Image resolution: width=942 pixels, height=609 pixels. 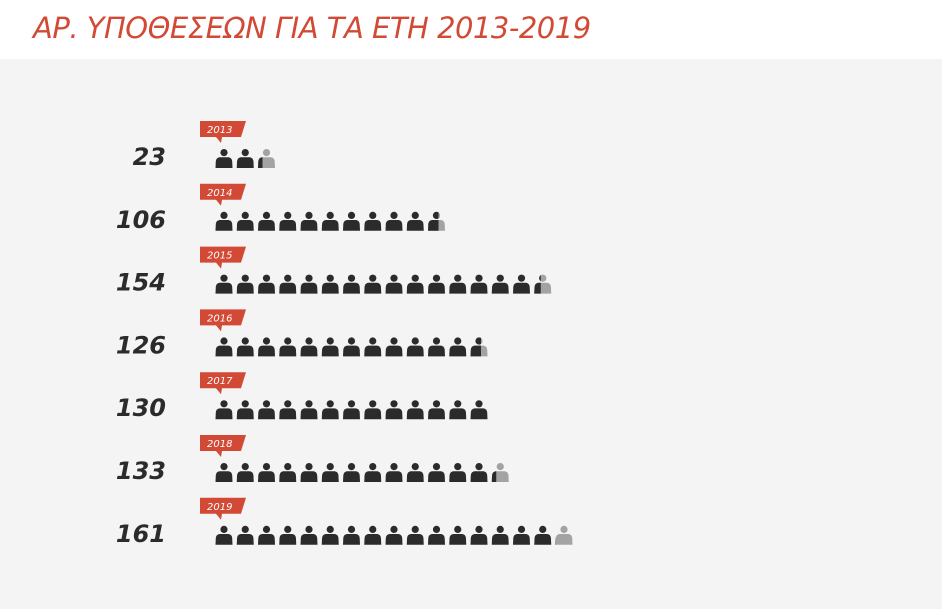 What do you see at coordinates (141, 471) in the screenshot?
I see `value-label: 133` at bounding box center [141, 471].